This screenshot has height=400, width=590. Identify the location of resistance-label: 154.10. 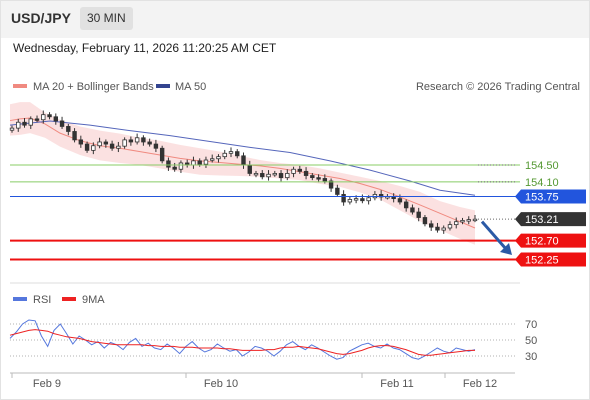
(542, 183).